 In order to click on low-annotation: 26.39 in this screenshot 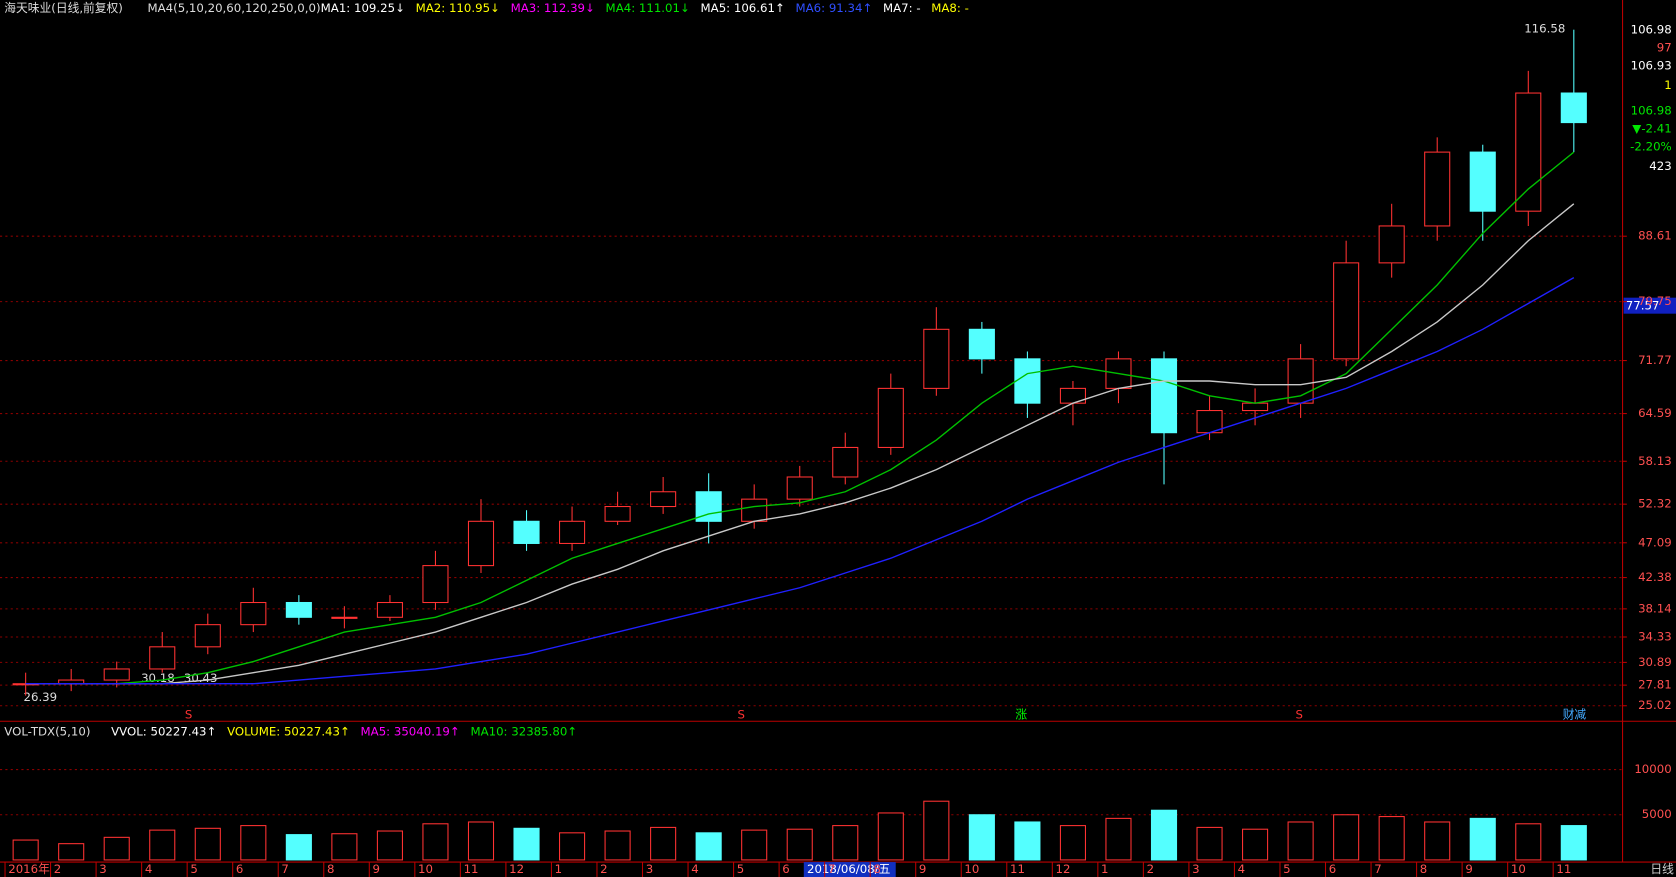, I will do `click(41, 697)`.